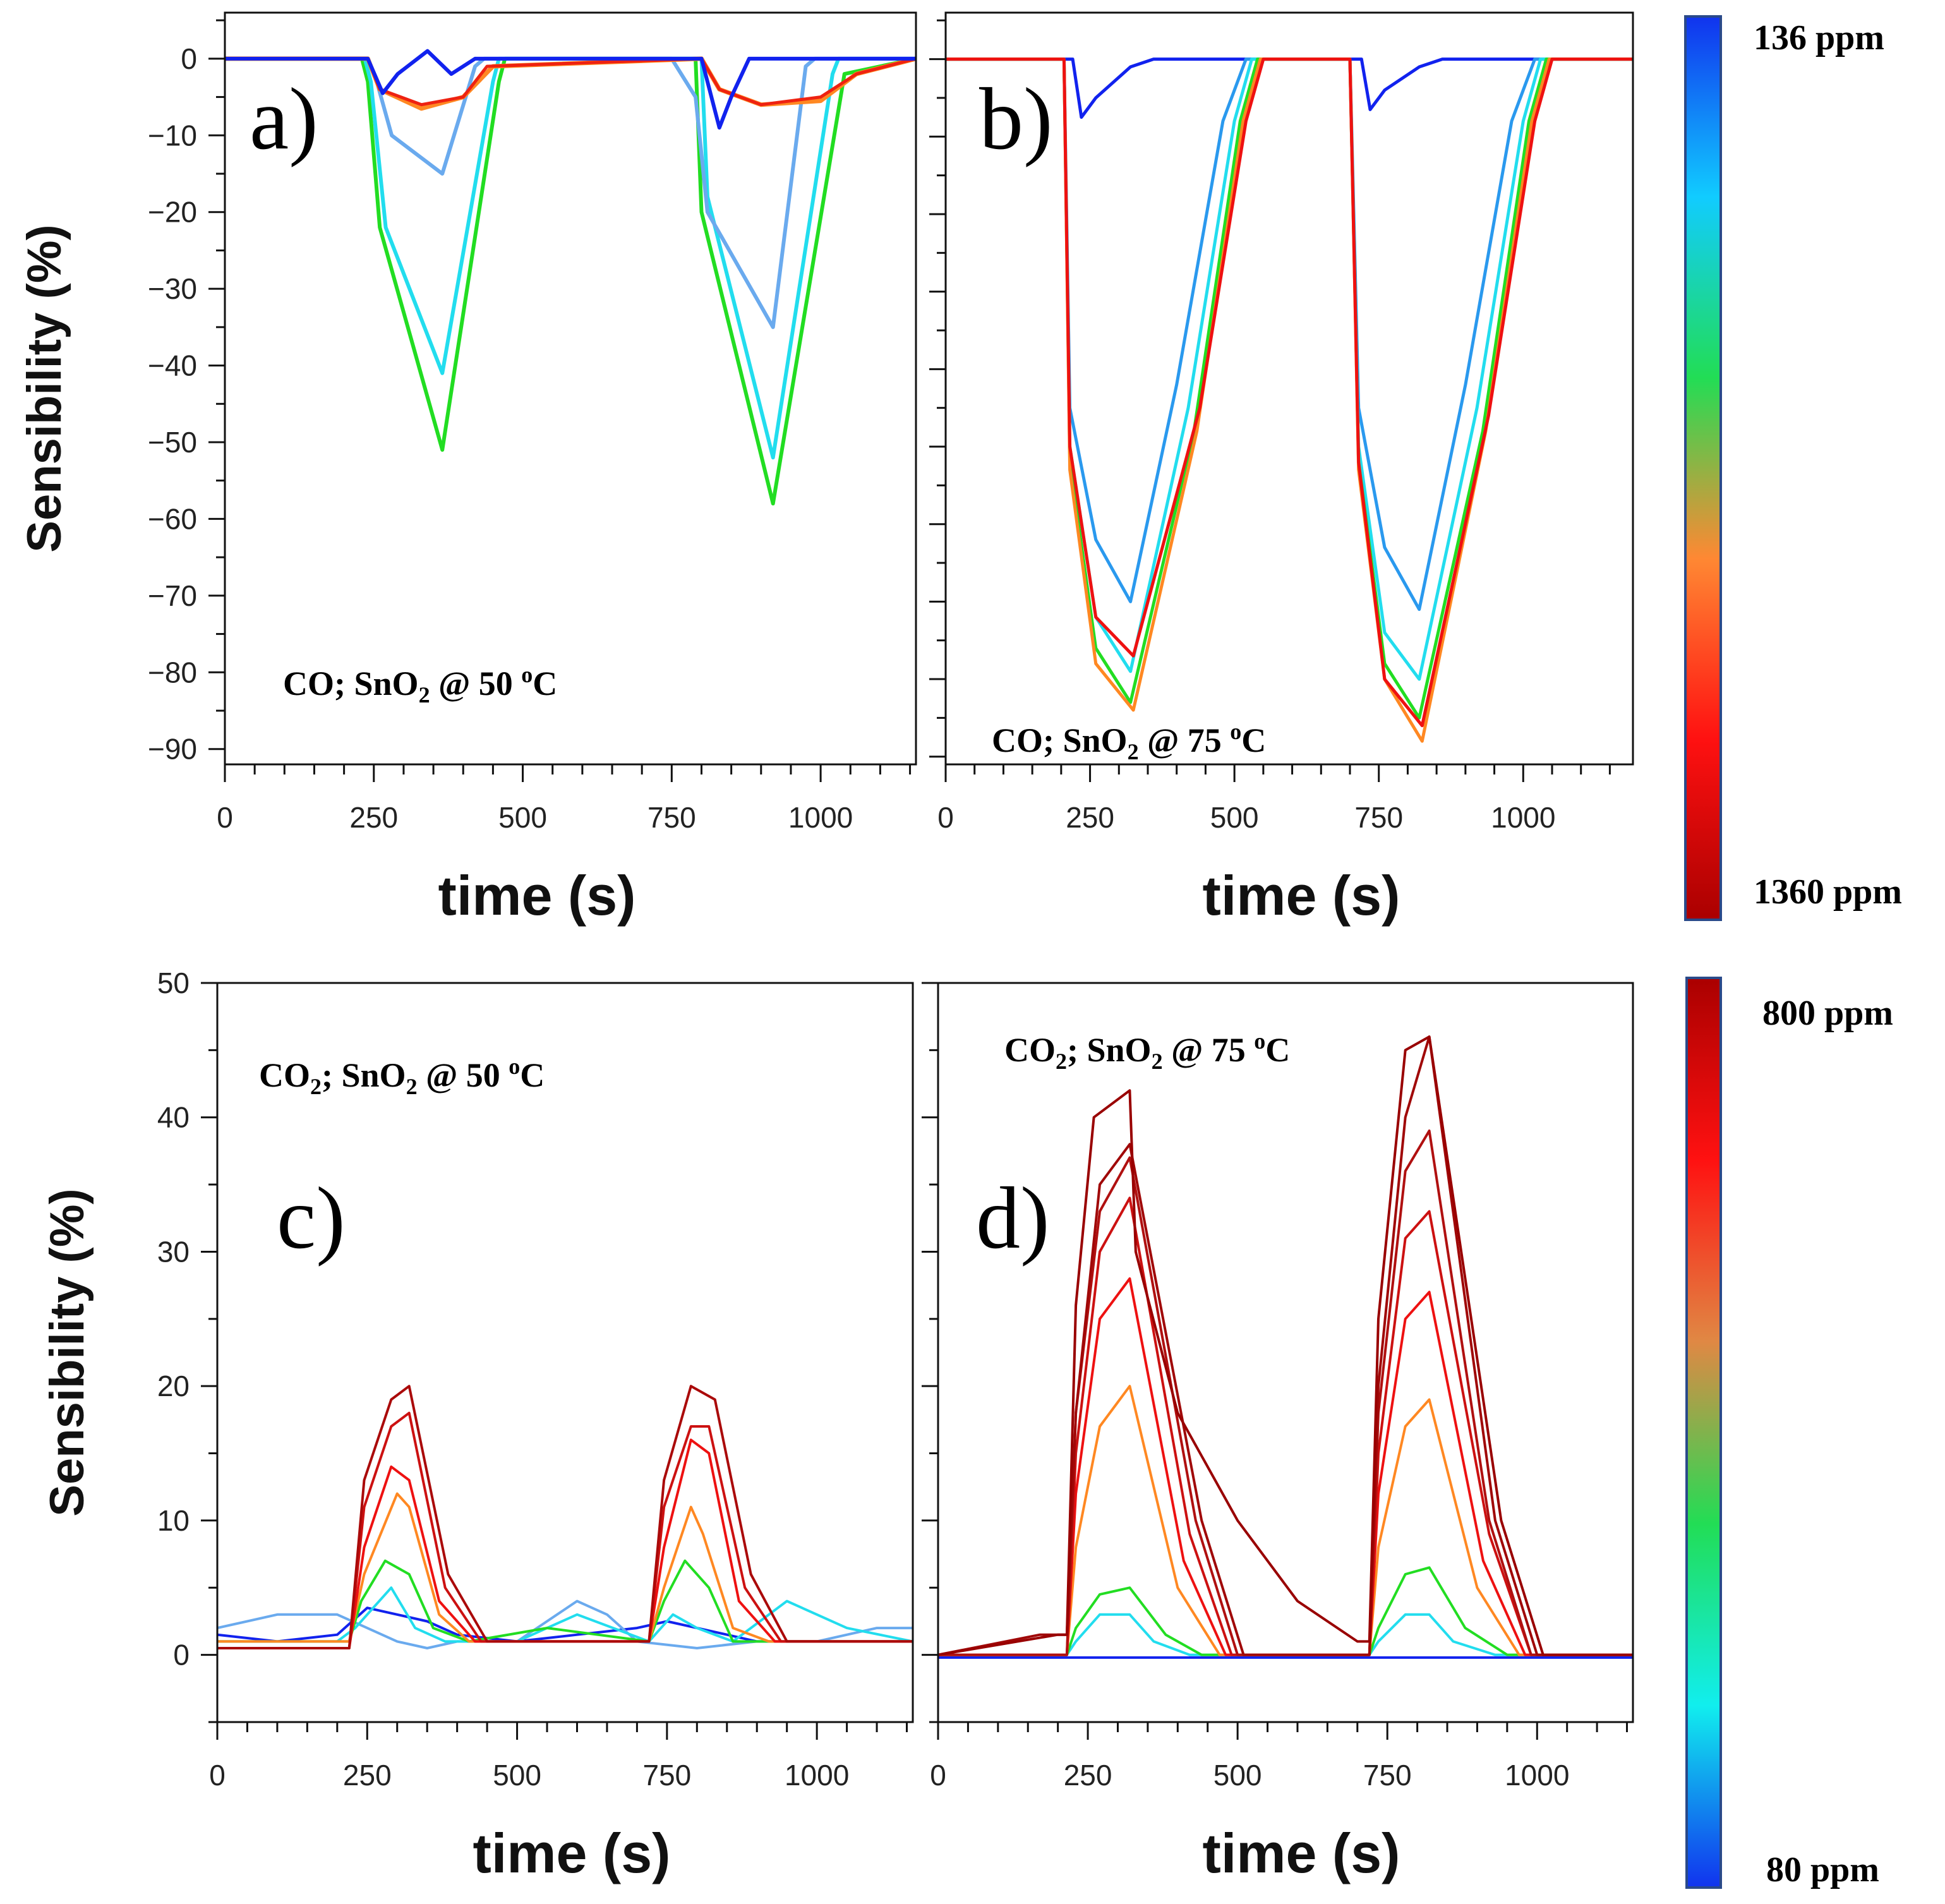 The width and height of the screenshot is (1945, 1904). What do you see at coordinates (172, 288) in the screenshot?
I see `y-tick-label: −30` at bounding box center [172, 288].